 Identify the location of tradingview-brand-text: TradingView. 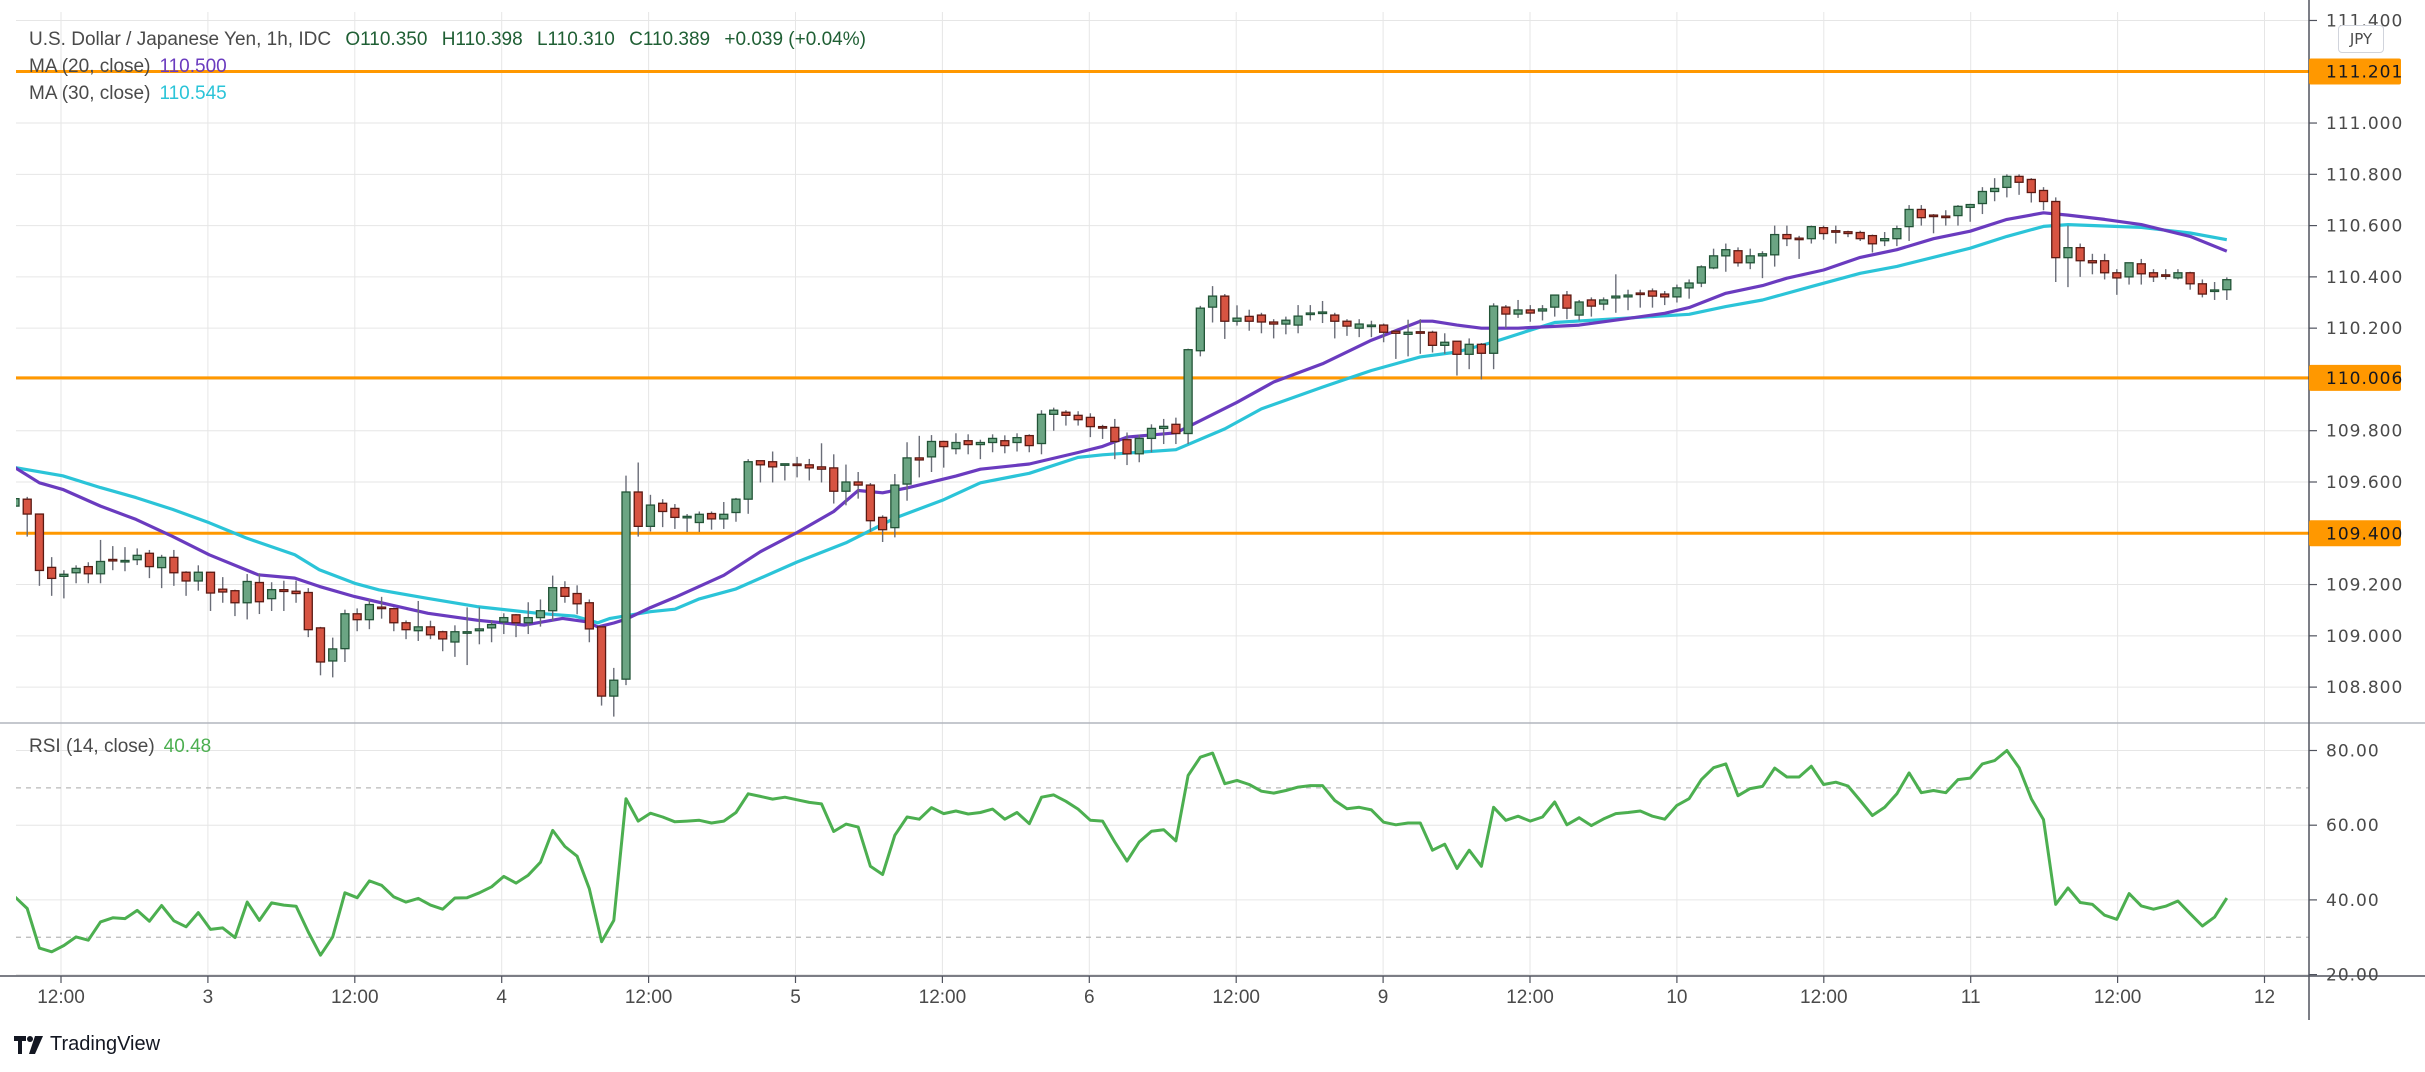
(105, 1044).